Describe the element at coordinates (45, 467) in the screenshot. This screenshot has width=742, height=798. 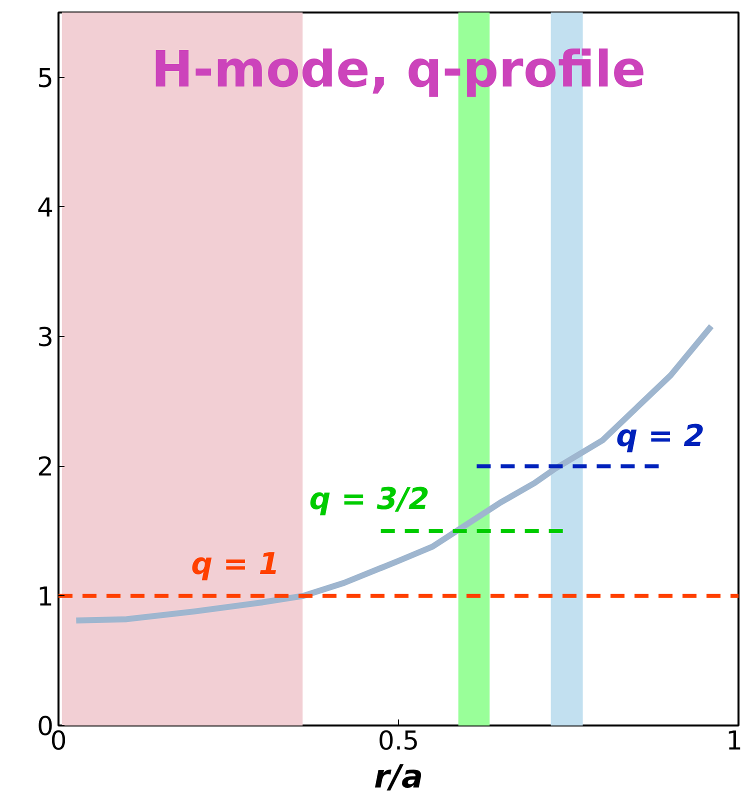
I see `y-tick-label: 2` at that location.